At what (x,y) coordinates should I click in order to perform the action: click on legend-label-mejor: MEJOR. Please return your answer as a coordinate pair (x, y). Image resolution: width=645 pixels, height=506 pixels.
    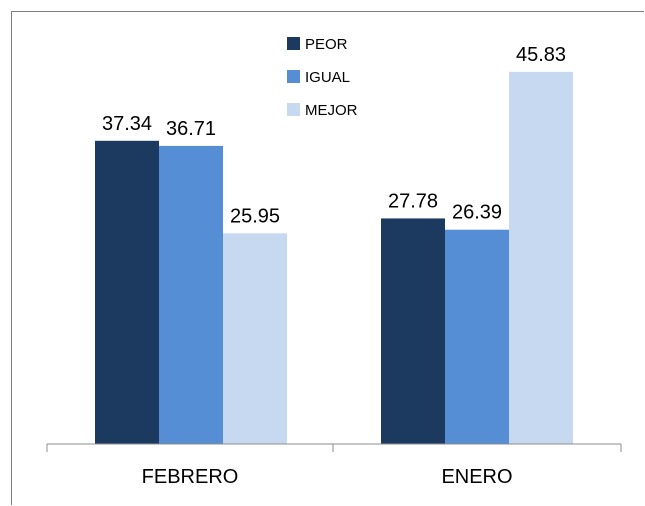
    Looking at the image, I should click on (331, 110).